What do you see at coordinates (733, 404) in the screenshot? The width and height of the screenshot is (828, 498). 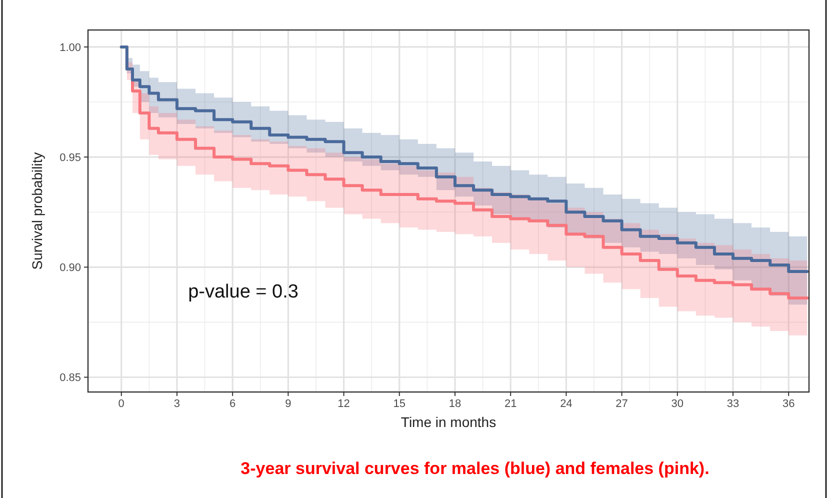 I see `x-tick-label: 33` at bounding box center [733, 404].